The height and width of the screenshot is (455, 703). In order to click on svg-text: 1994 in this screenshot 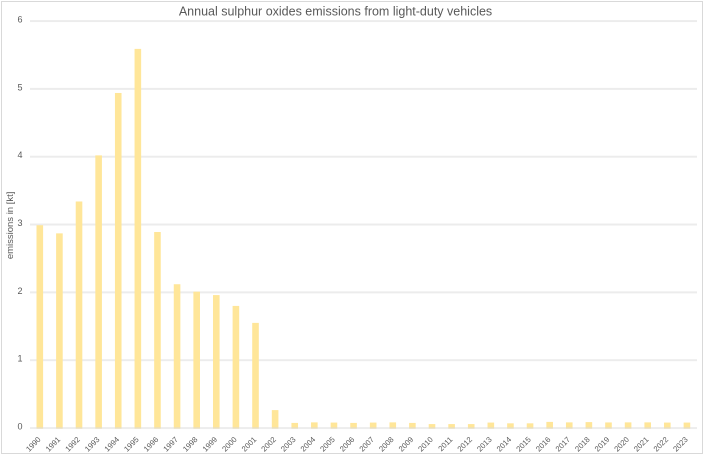, I will do `click(112, 444)`.